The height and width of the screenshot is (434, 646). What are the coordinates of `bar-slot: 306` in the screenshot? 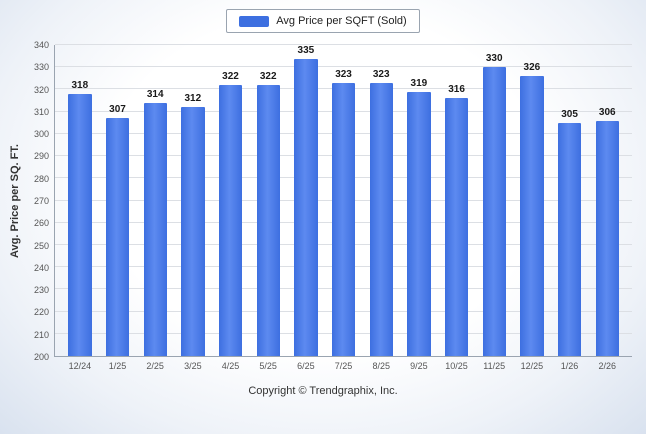 It's located at (607, 200).